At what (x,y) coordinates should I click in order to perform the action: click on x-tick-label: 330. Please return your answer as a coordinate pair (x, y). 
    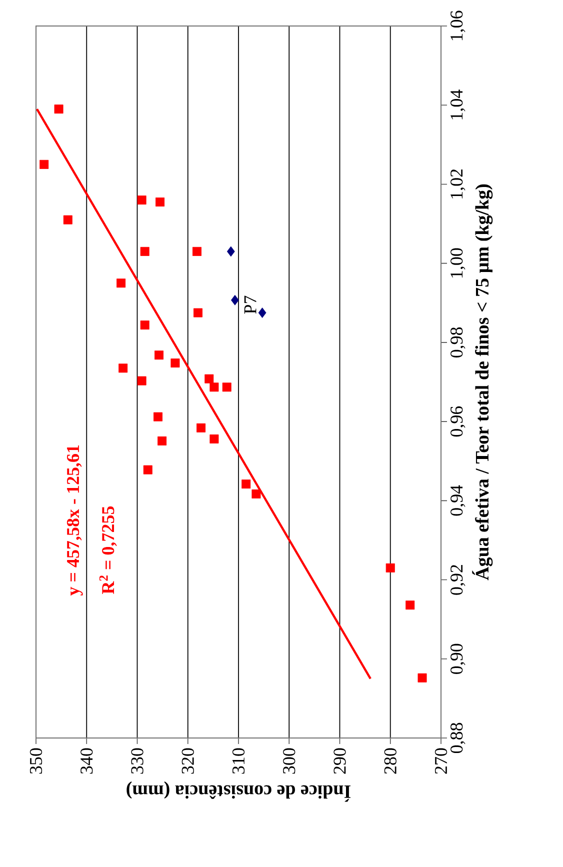
    Looking at the image, I should click on (137, 761).